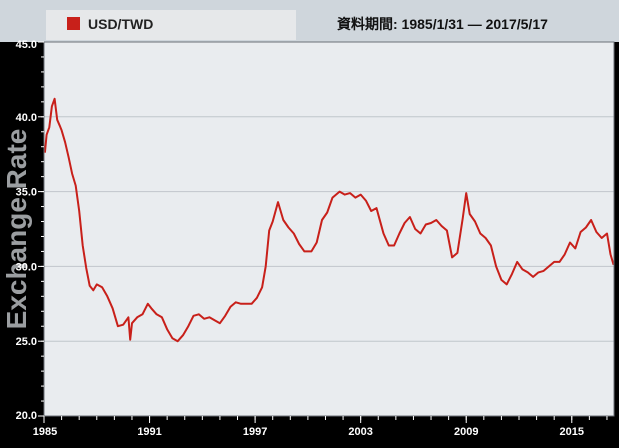  Describe the element at coordinates (26, 193) in the screenshot. I see `y-tick-label: 35.0` at that location.